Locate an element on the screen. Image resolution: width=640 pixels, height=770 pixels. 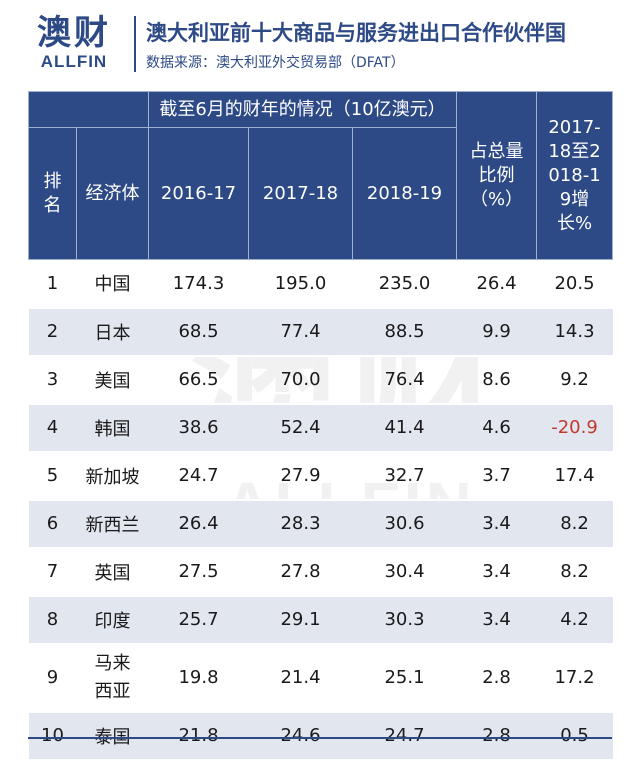
cell-share: 4.6 is located at coordinates (496, 428).